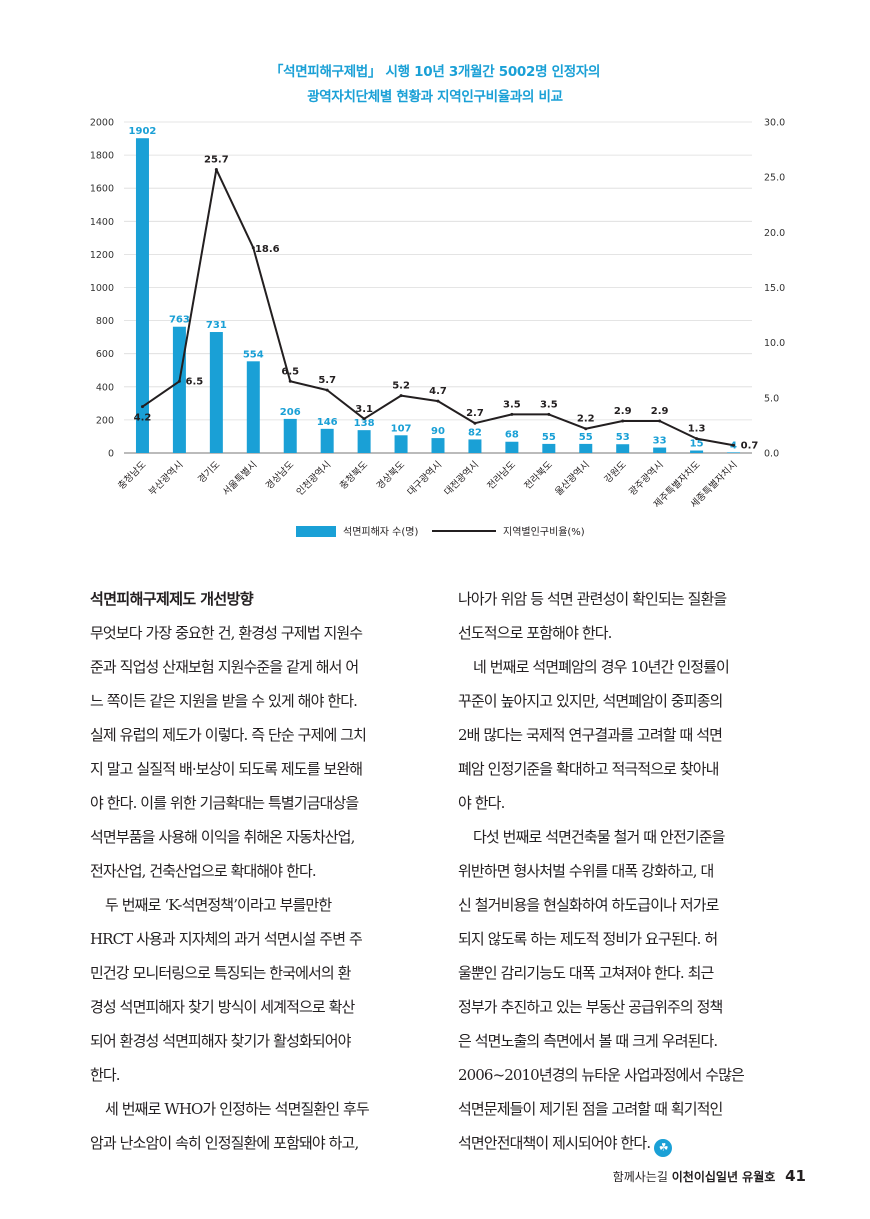 This screenshot has height=1219, width=870. What do you see at coordinates (774, 123) in the screenshot?
I see `y-right-tick-label: 30.0` at bounding box center [774, 123].